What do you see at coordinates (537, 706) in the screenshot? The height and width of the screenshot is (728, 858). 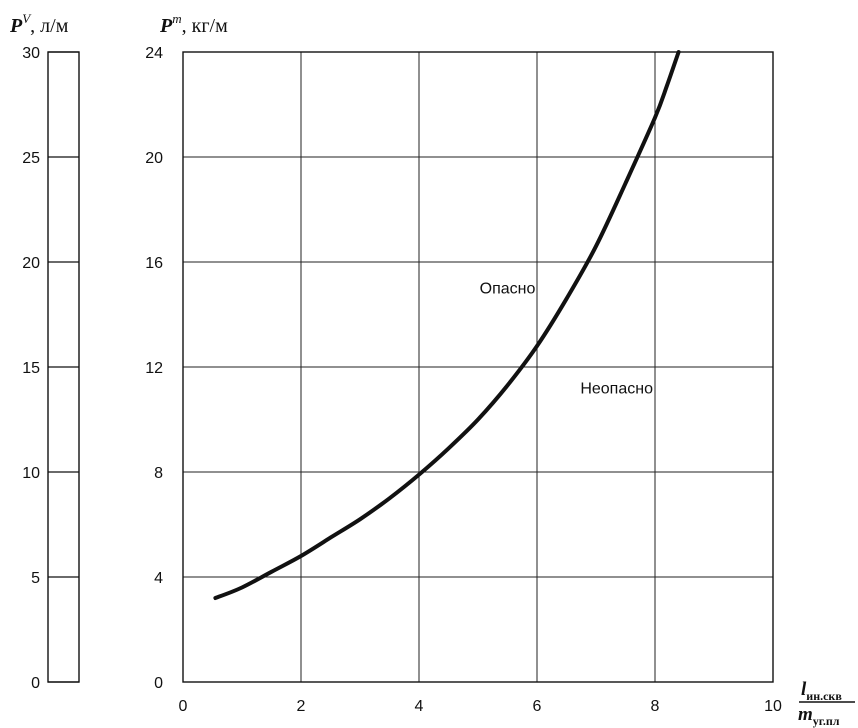 I see `x-tick-label: 6` at bounding box center [537, 706].